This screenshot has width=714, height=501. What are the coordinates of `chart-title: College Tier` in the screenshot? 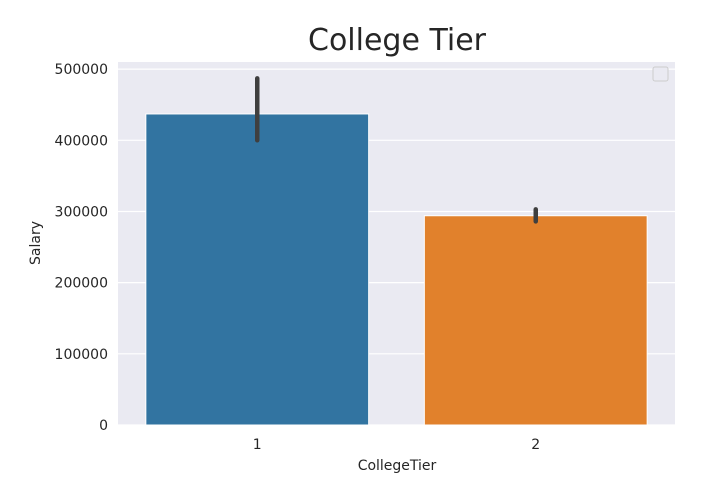 It's located at (397, 40).